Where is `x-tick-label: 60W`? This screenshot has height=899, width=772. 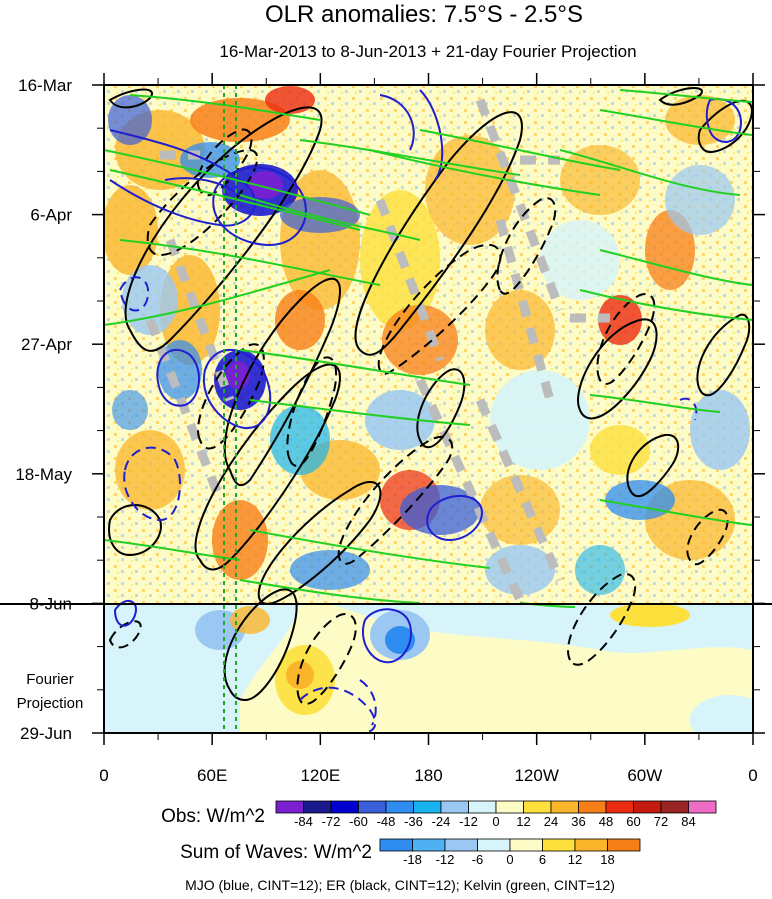
x-tick-label: 60W is located at coordinates (644, 775).